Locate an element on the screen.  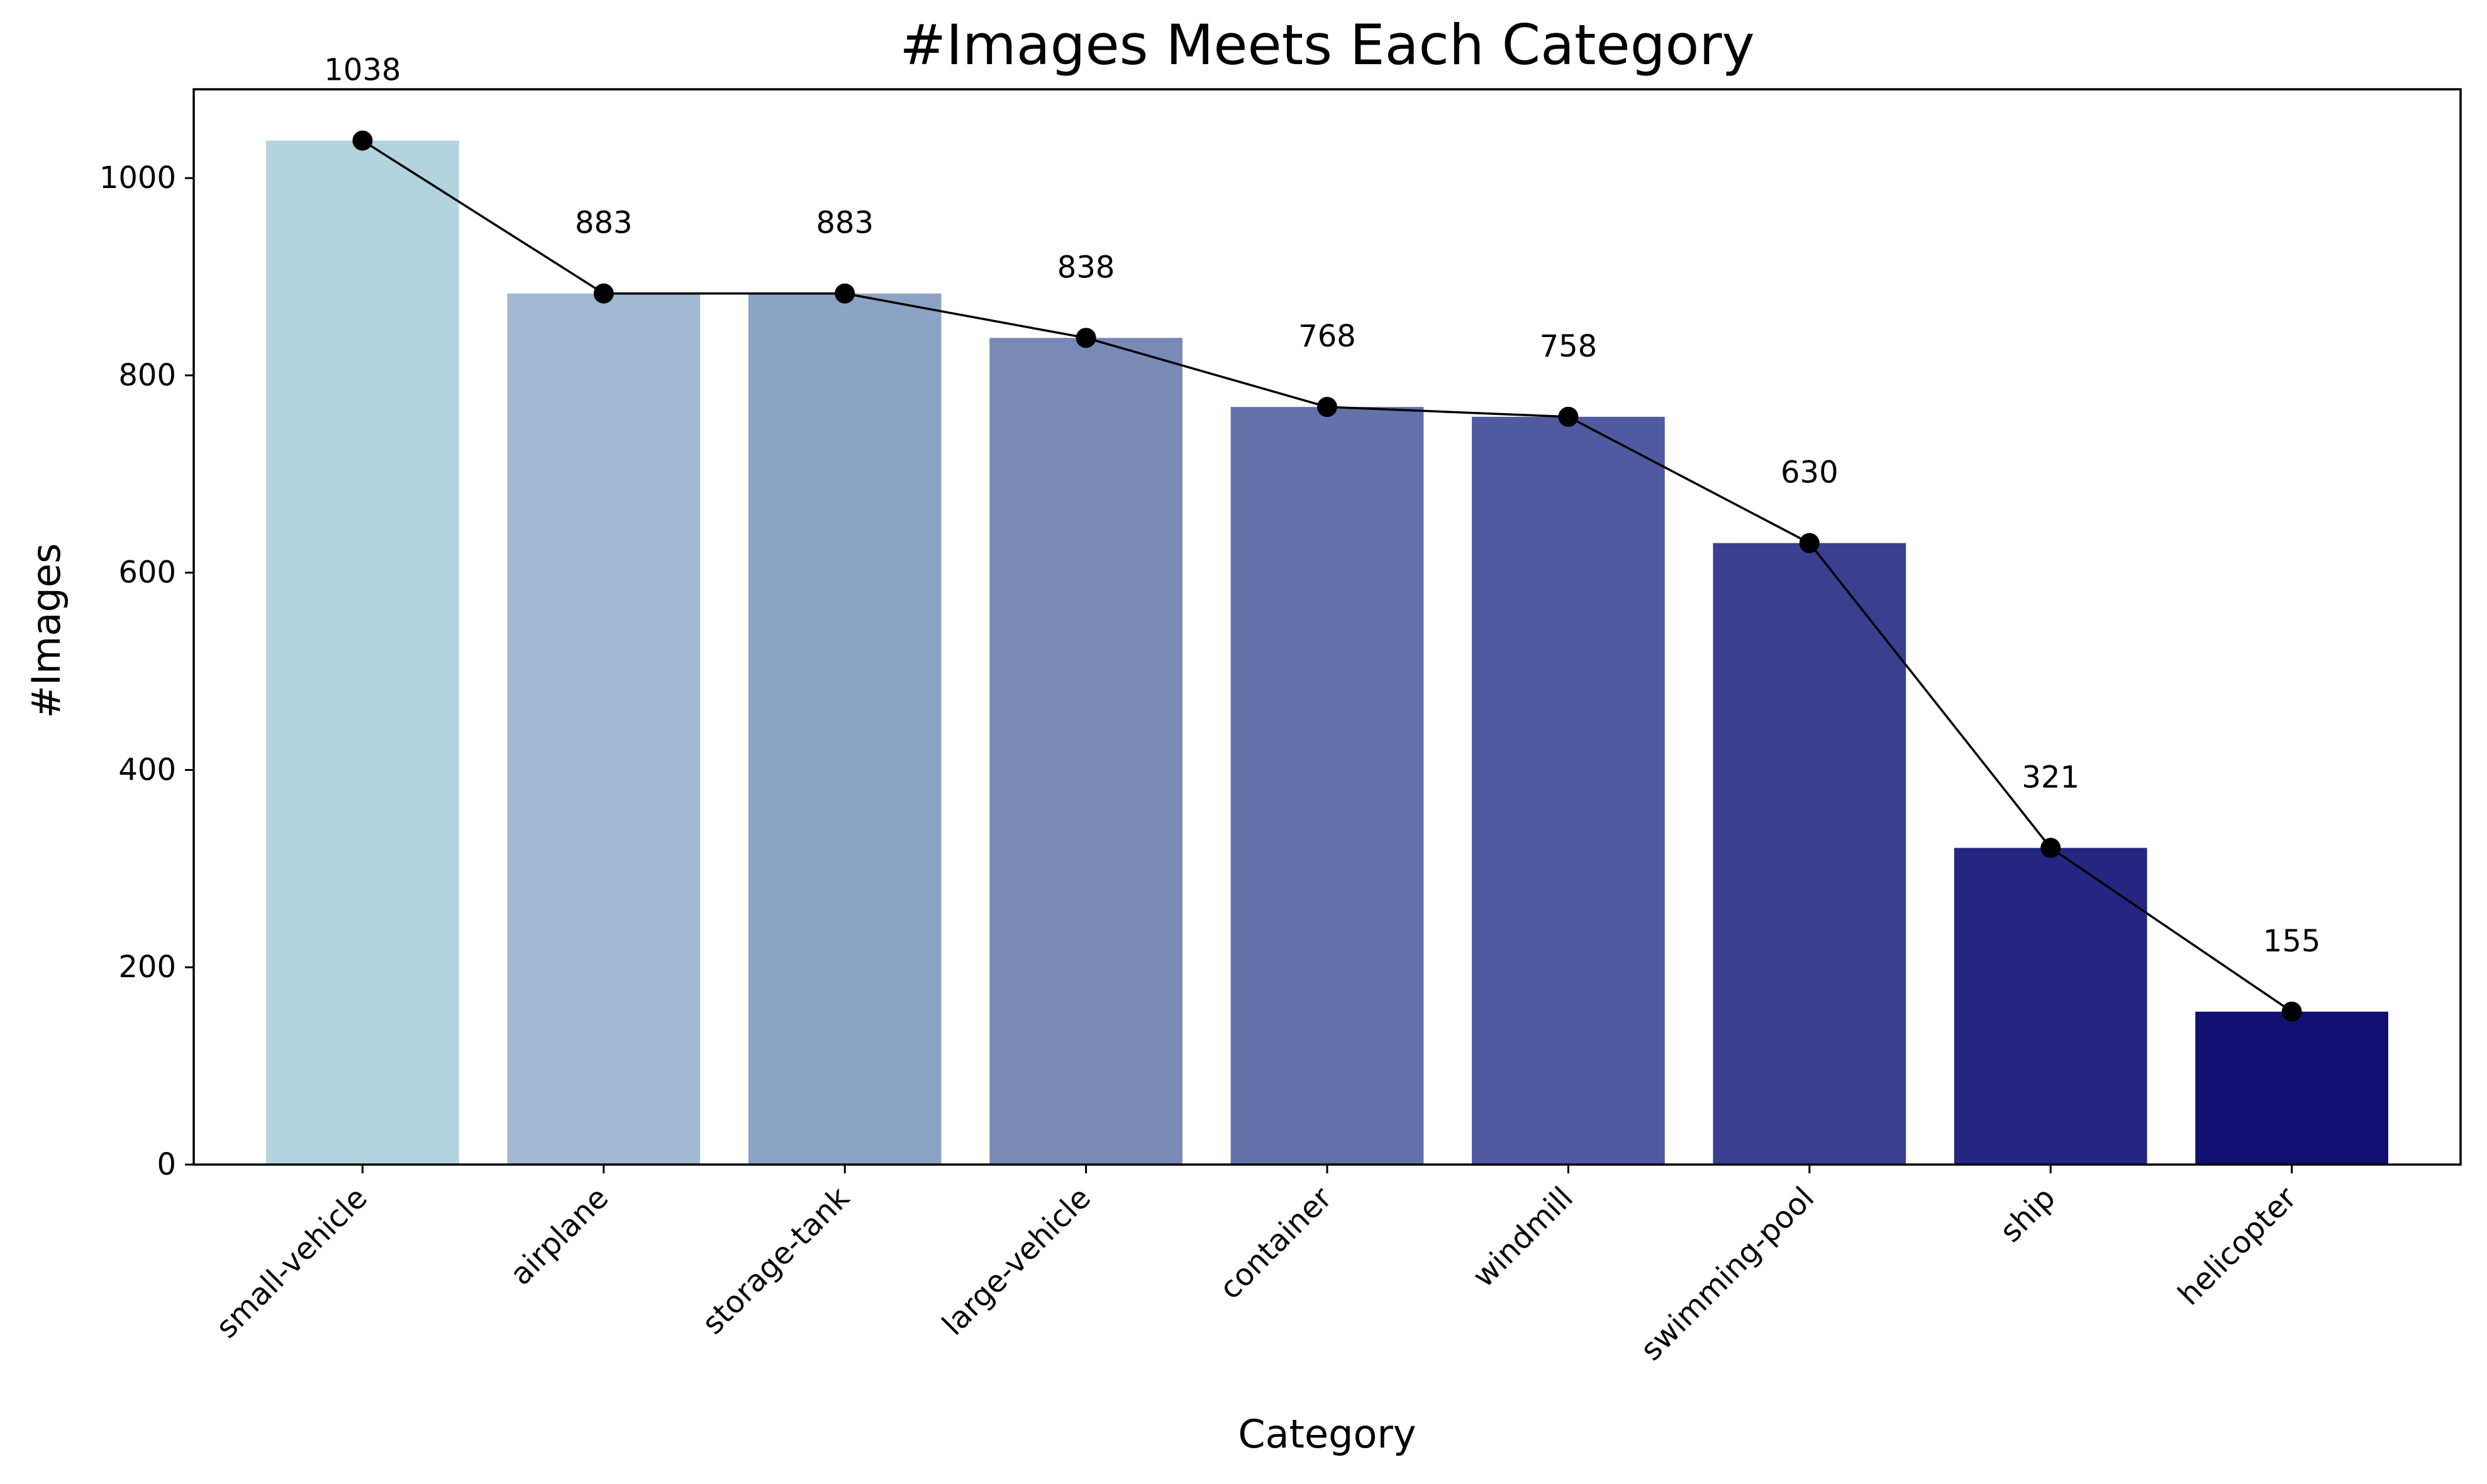
data-label: 1038 is located at coordinates (363, 70).